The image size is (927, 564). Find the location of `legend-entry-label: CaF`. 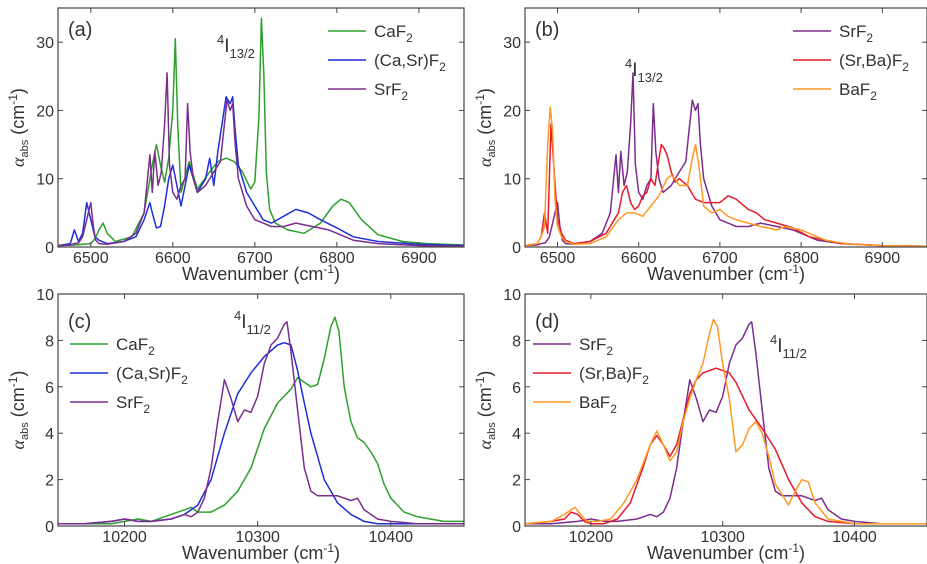

legend-entry-label: CaF is located at coordinates (390, 31).